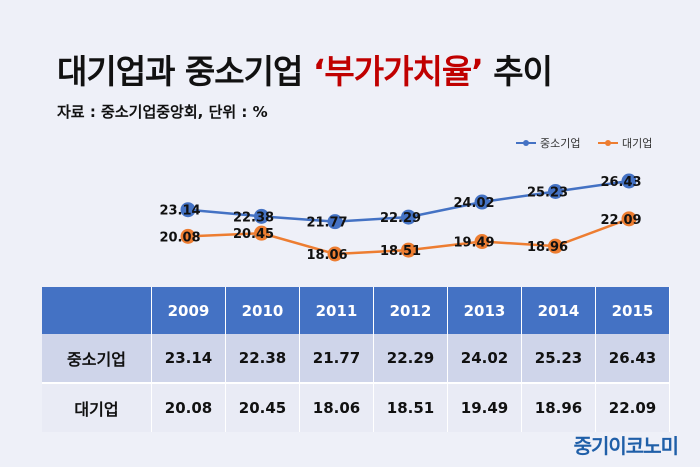 This screenshot has height=467, width=700. Describe the element at coordinates (410, 359) in the screenshot. I see `table-cell: 22.29` at that location.